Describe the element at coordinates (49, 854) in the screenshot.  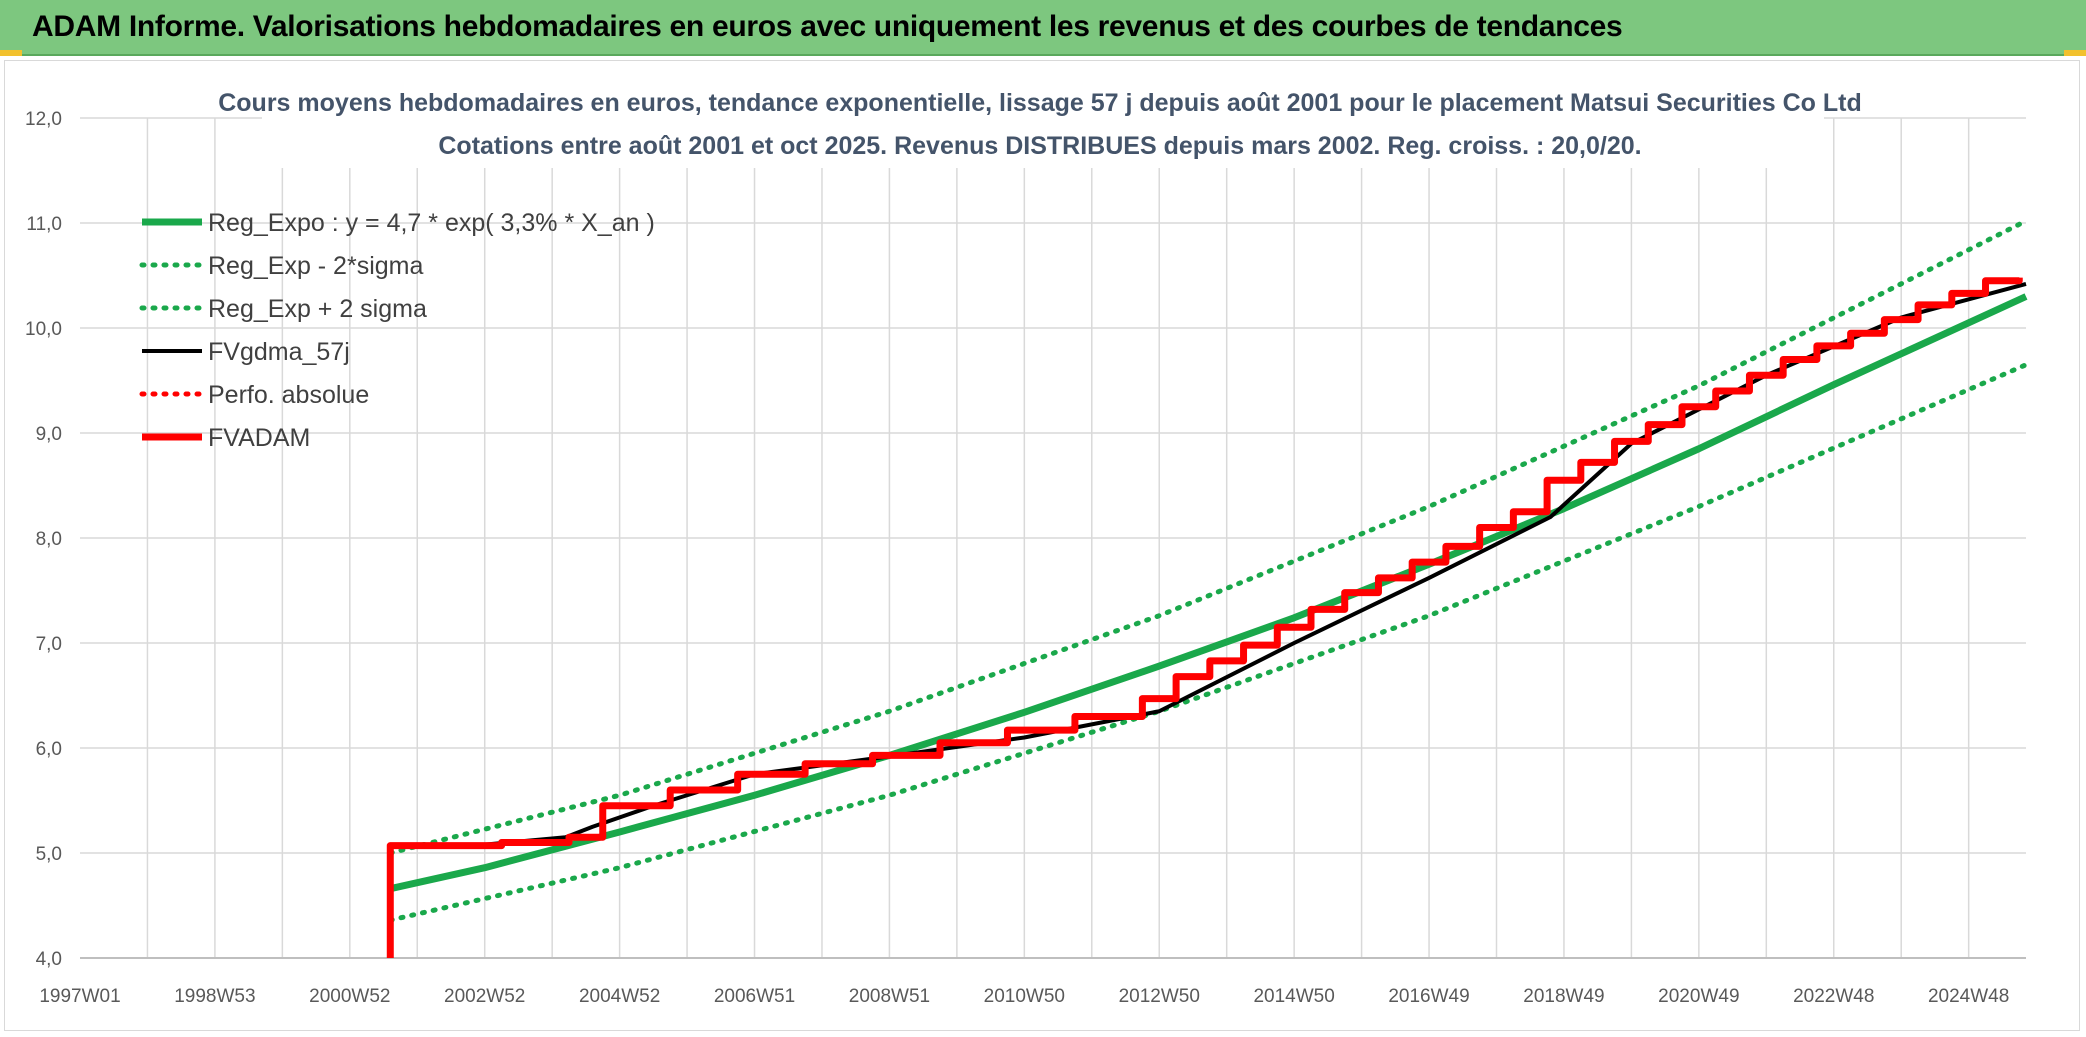
I see `y-tick-label: 5,0` at that location.